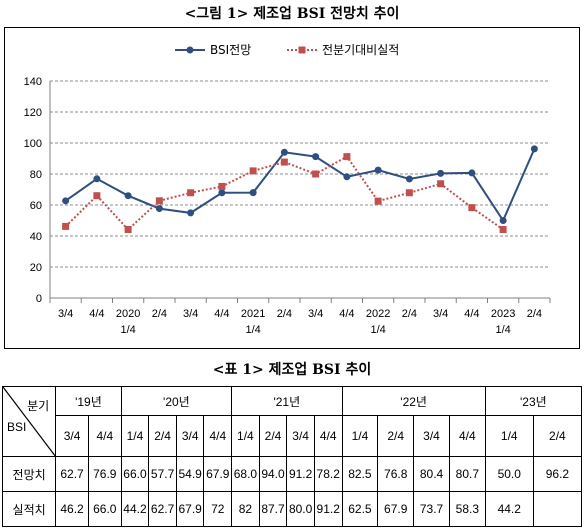  What do you see at coordinates (467, 509) in the screenshot?
I see `table-cell: 58.3` at bounding box center [467, 509].